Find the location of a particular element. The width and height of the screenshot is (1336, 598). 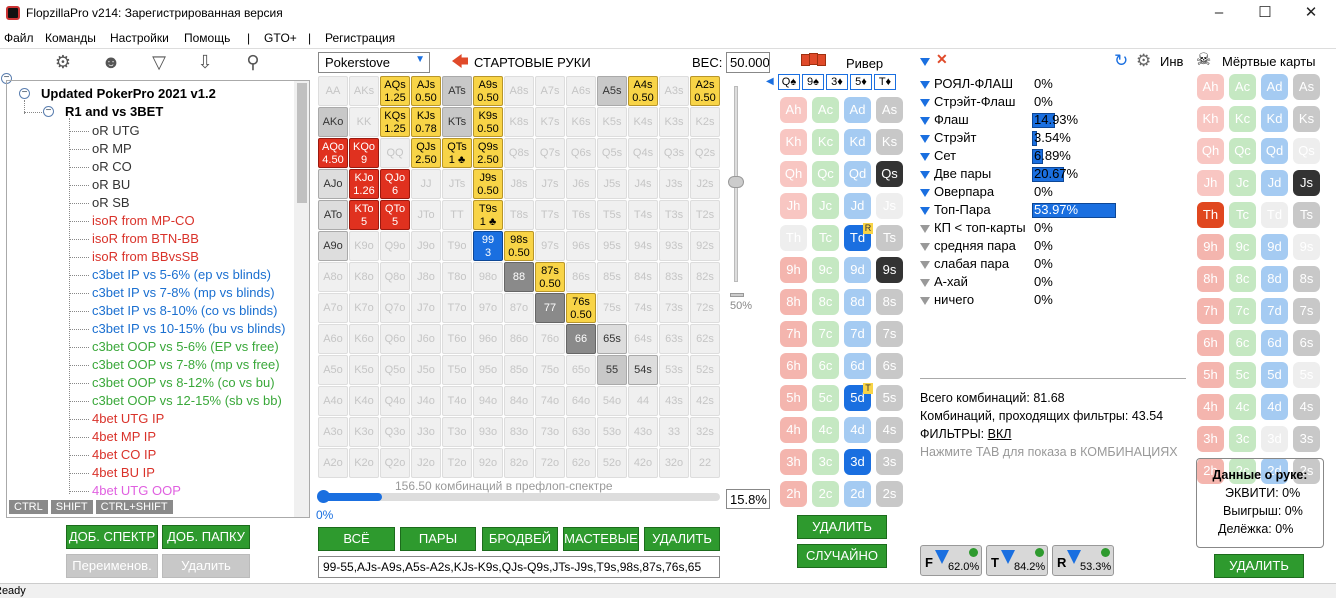

filter-badge: F 62.0% is located at coordinates (951, 560).